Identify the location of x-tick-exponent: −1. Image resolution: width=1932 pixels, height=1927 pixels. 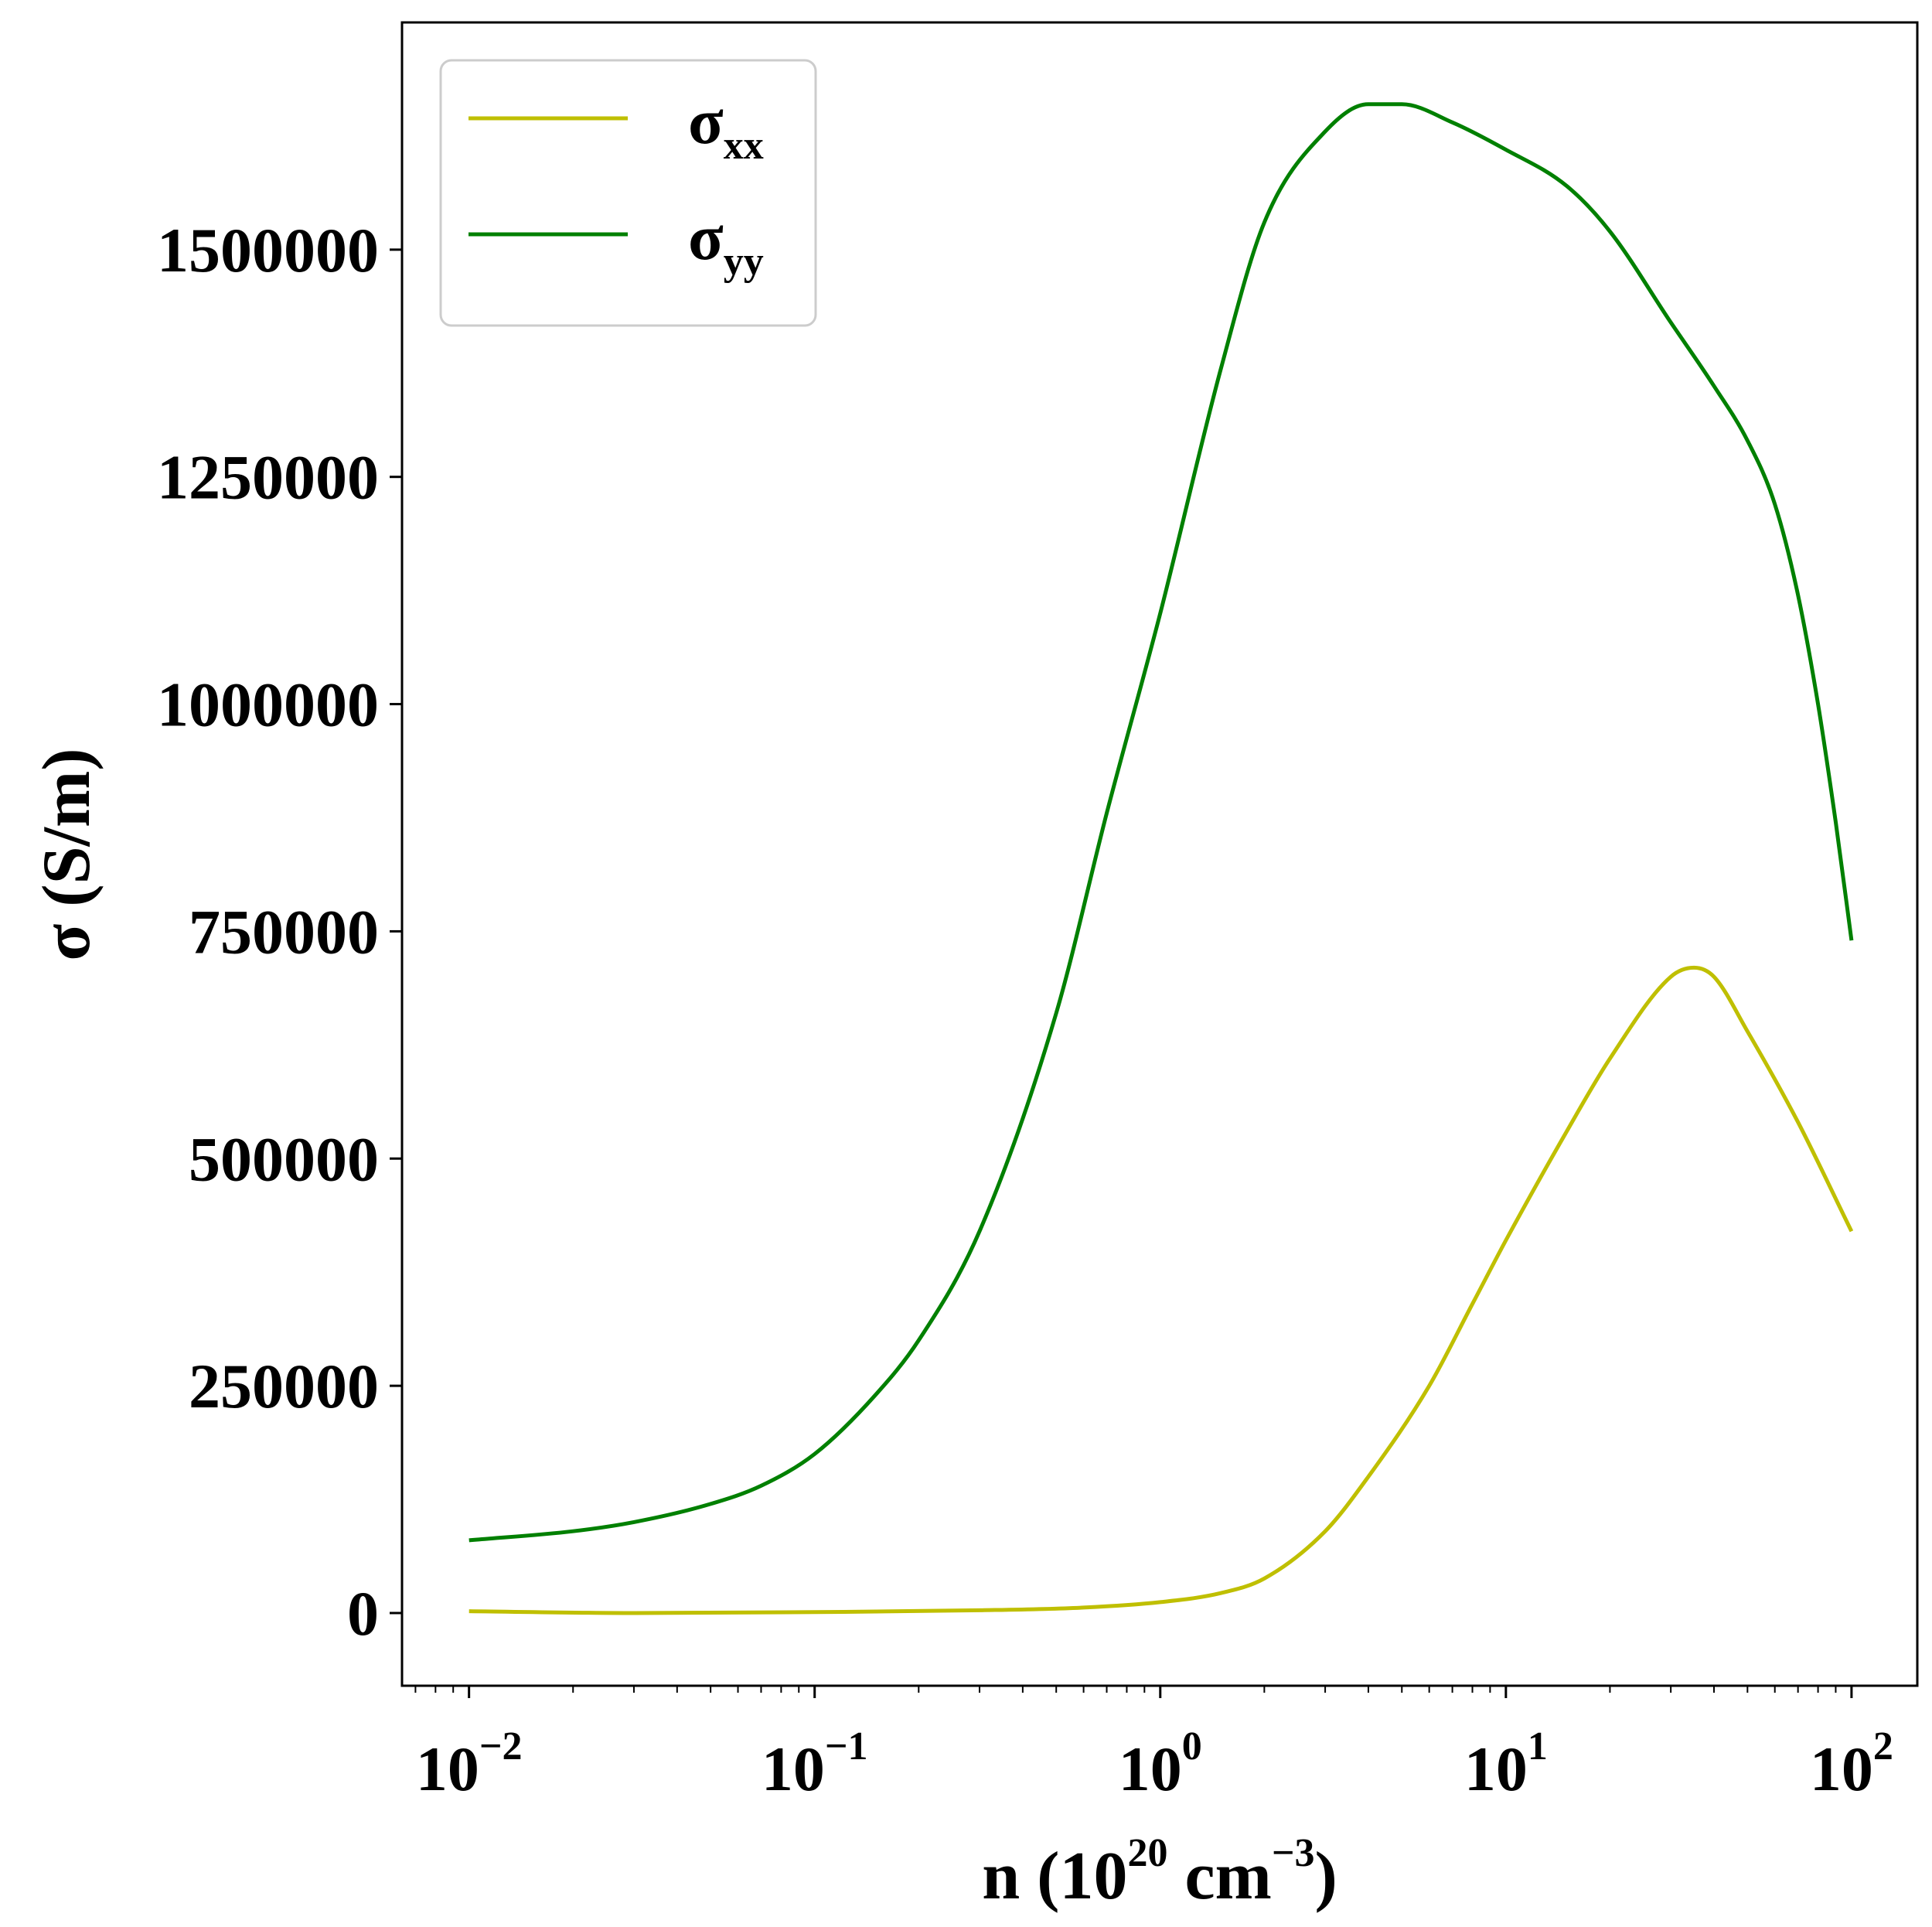
(847, 1746).